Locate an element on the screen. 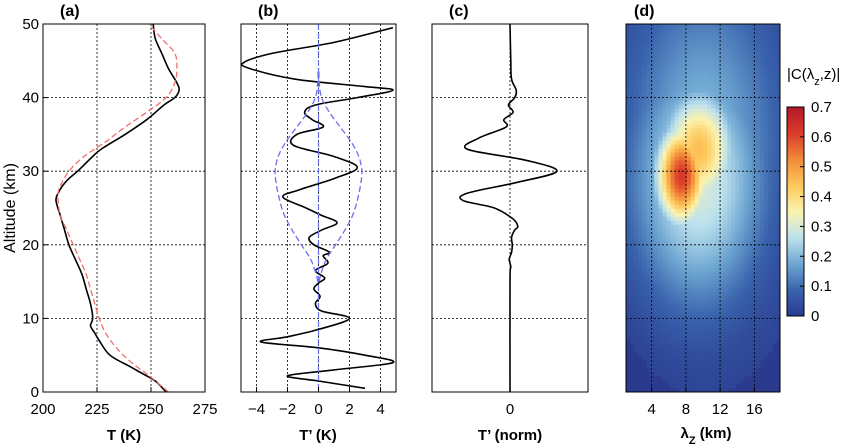 The height and width of the screenshot is (448, 850). colorbar-tick-label-4: 0.4 is located at coordinates (821, 197).